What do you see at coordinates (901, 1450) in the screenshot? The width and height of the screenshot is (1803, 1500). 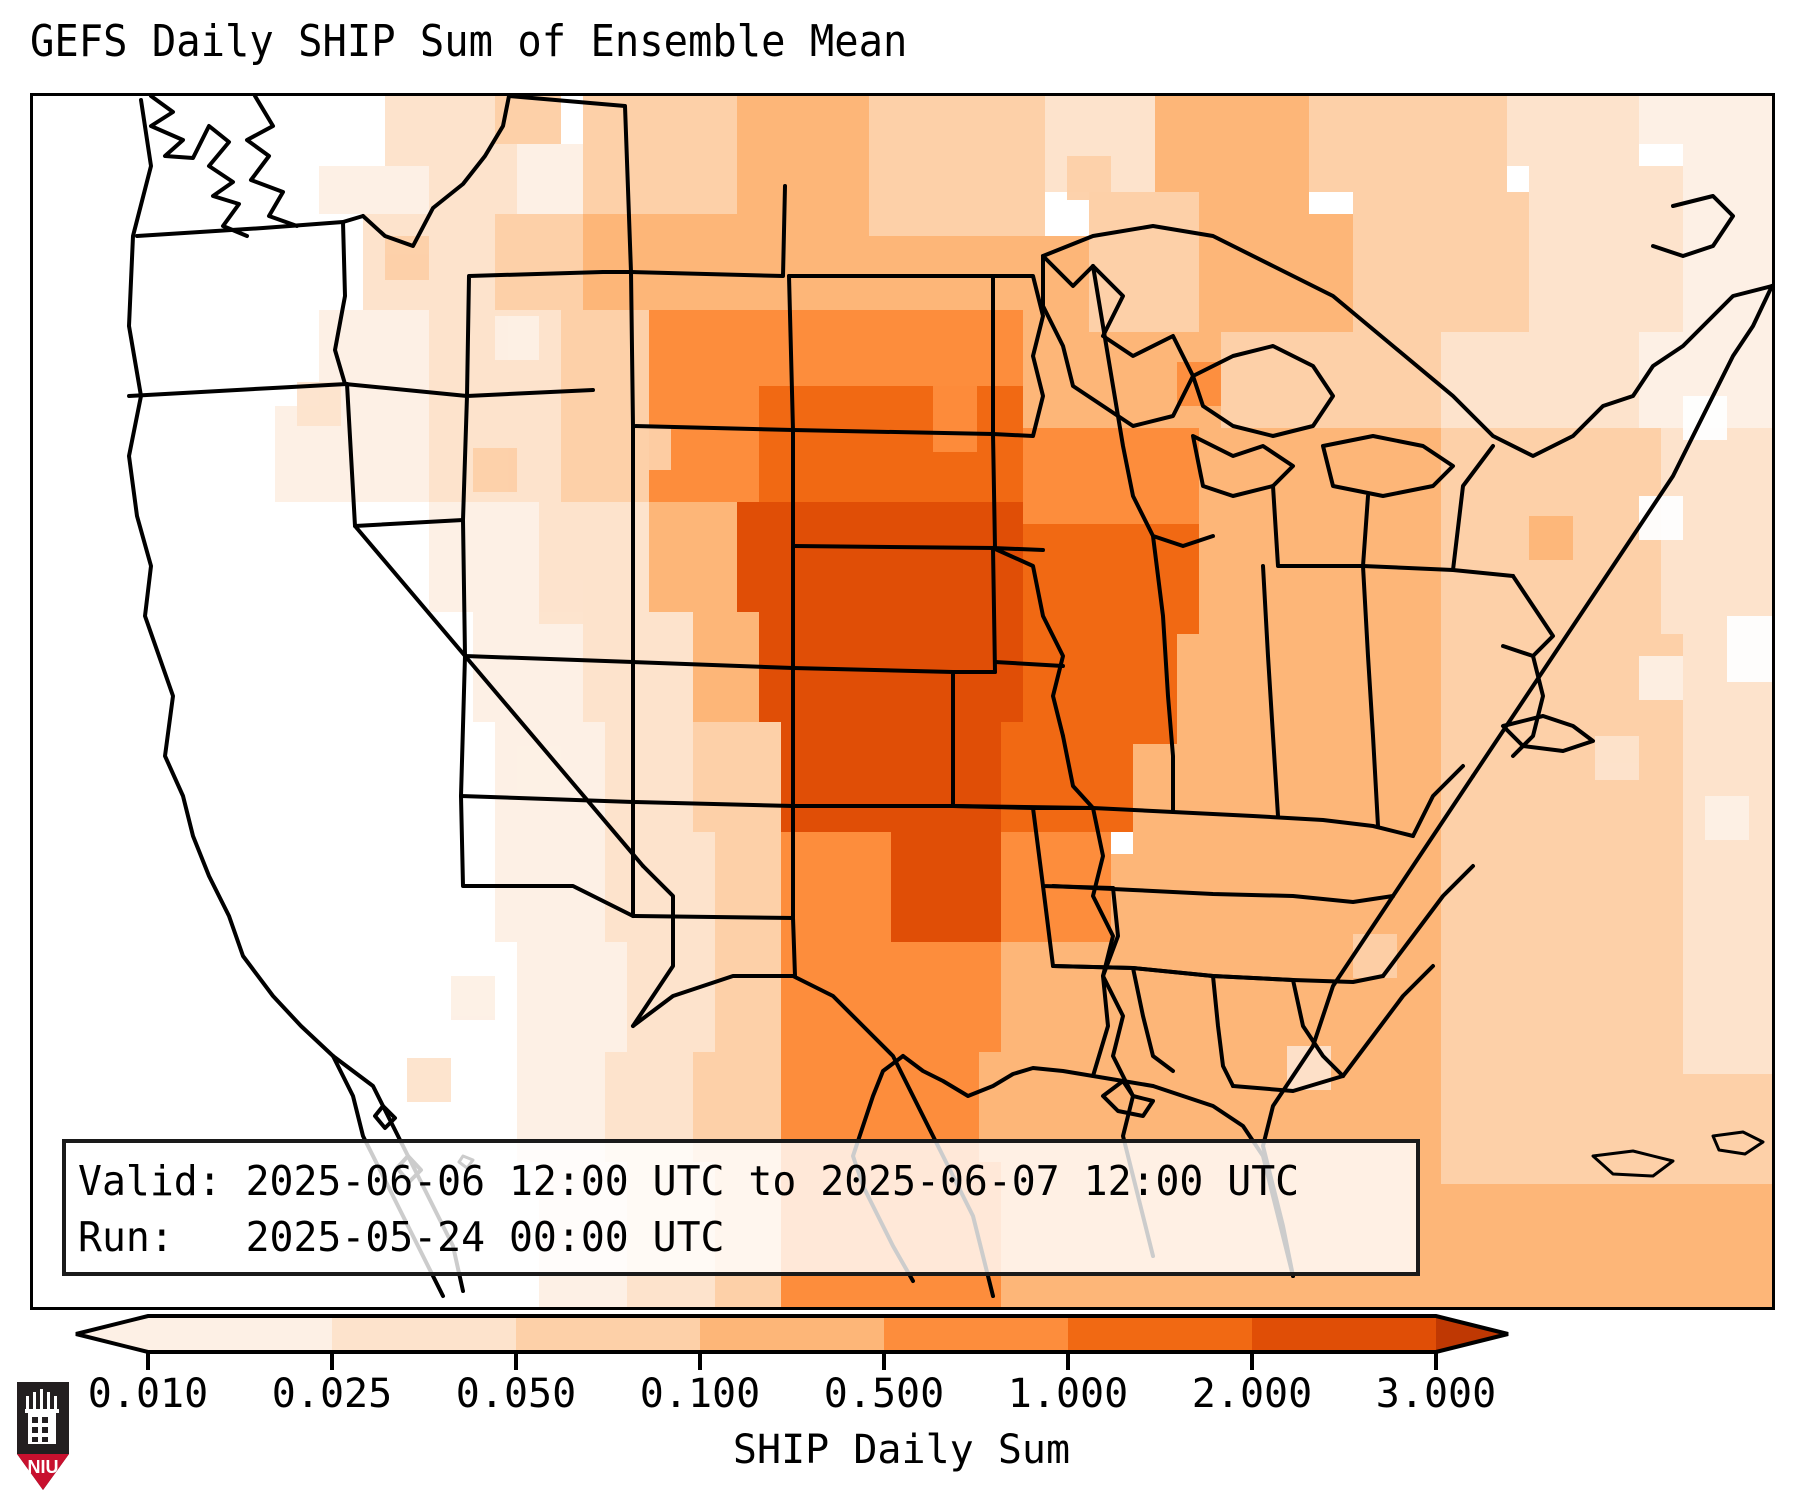 I see `colorbar-axis-label: SHIP Daily Sum` at bounding box center [901, 1450].